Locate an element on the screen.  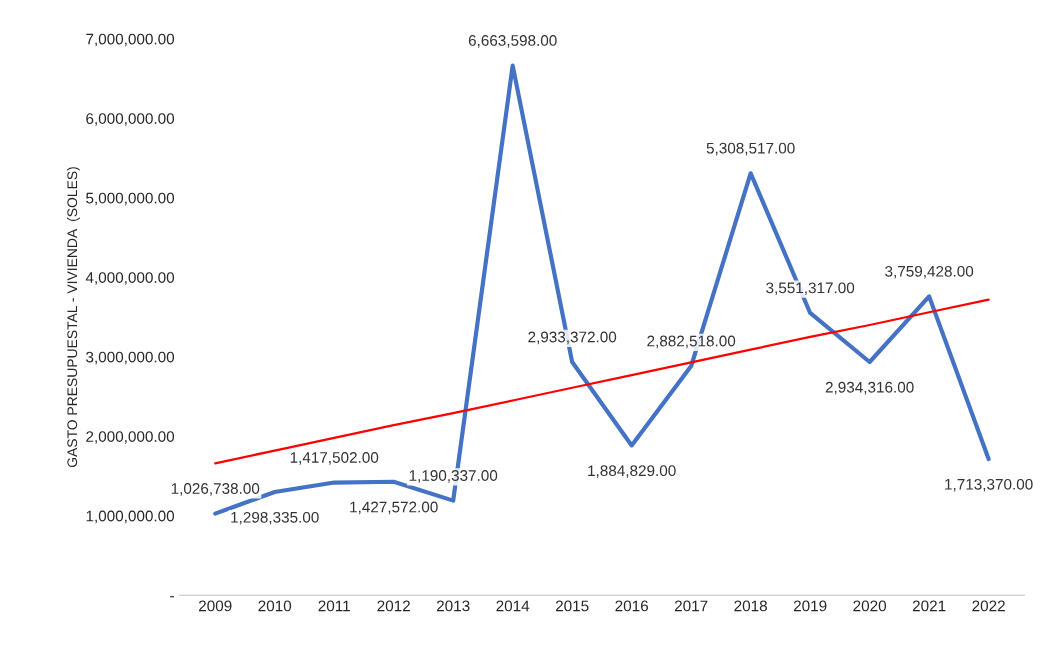
data-label: 1,884,829.00 is located at coordinates (632, 471).